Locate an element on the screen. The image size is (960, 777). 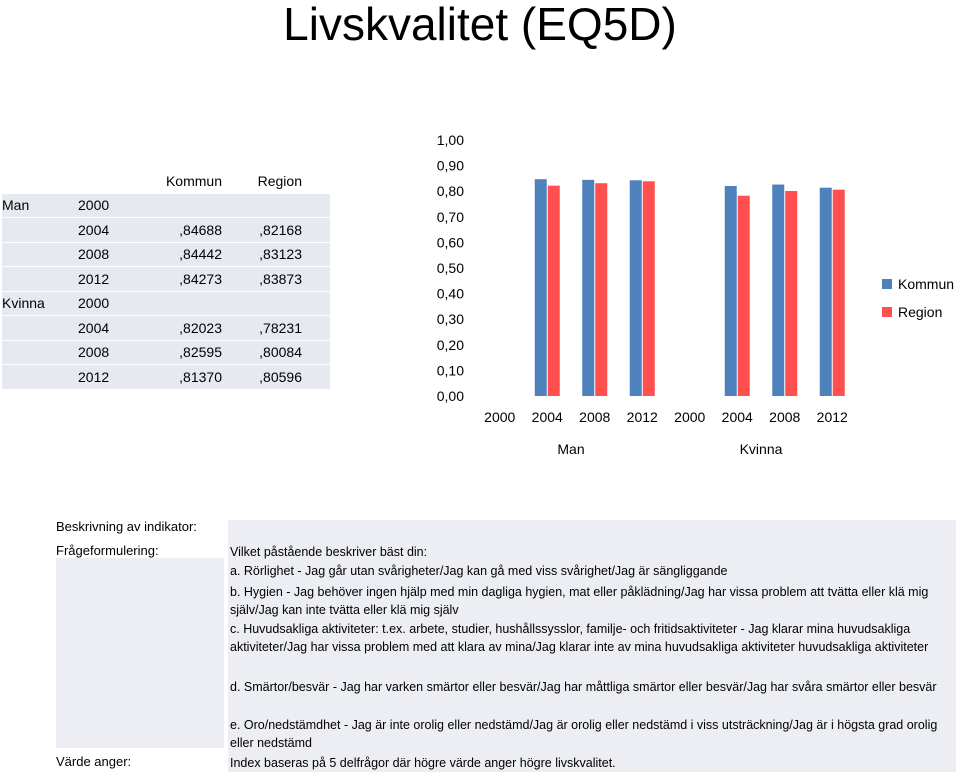
legend-item-region: Region is located at coordinates (918, 312).